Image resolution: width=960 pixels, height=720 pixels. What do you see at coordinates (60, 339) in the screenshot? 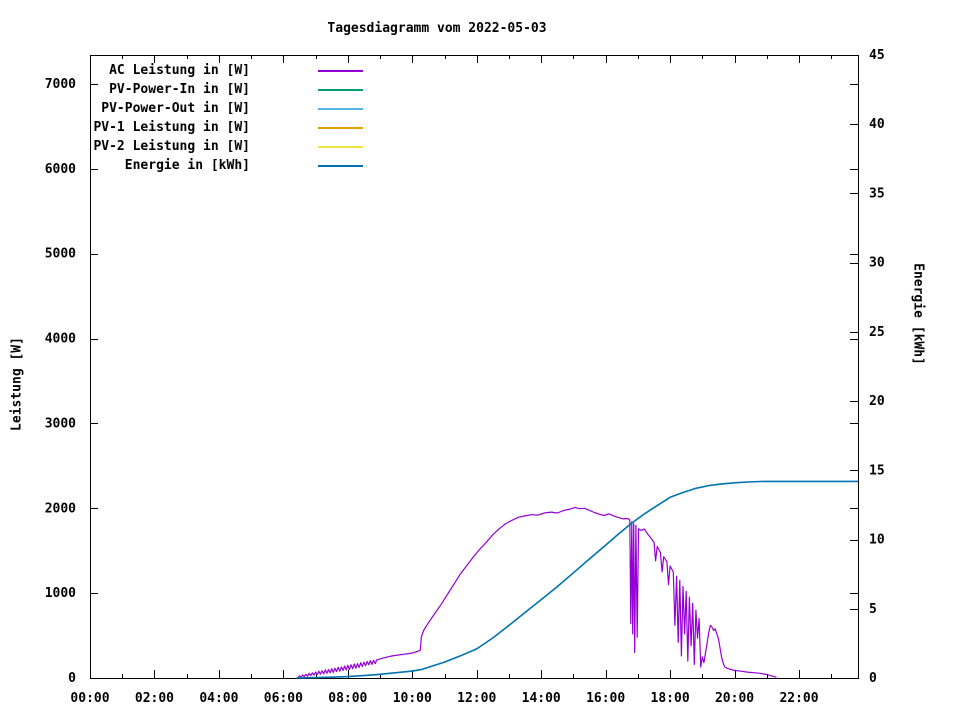
I see `y-left-tick-label: 4000` at bounding box center [60, 339].